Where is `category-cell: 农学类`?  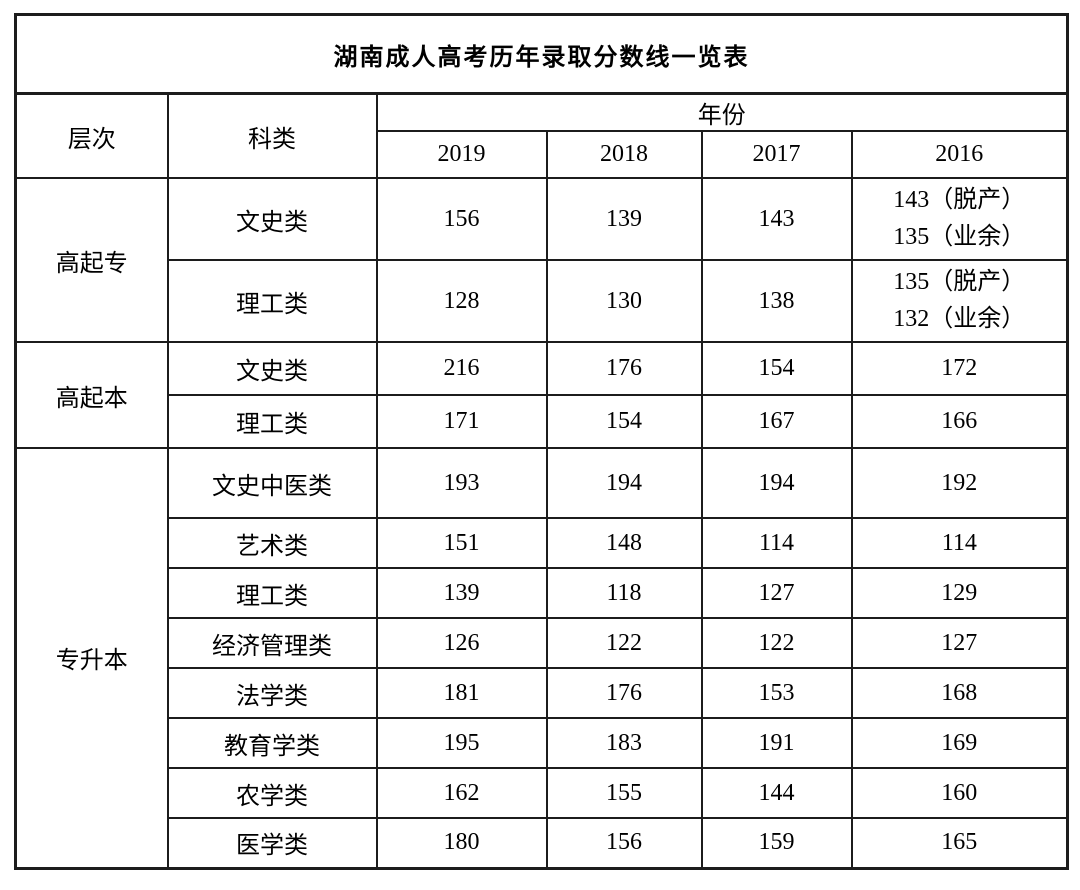
category-cell: 农学类 is located at coordinates (272, 793).